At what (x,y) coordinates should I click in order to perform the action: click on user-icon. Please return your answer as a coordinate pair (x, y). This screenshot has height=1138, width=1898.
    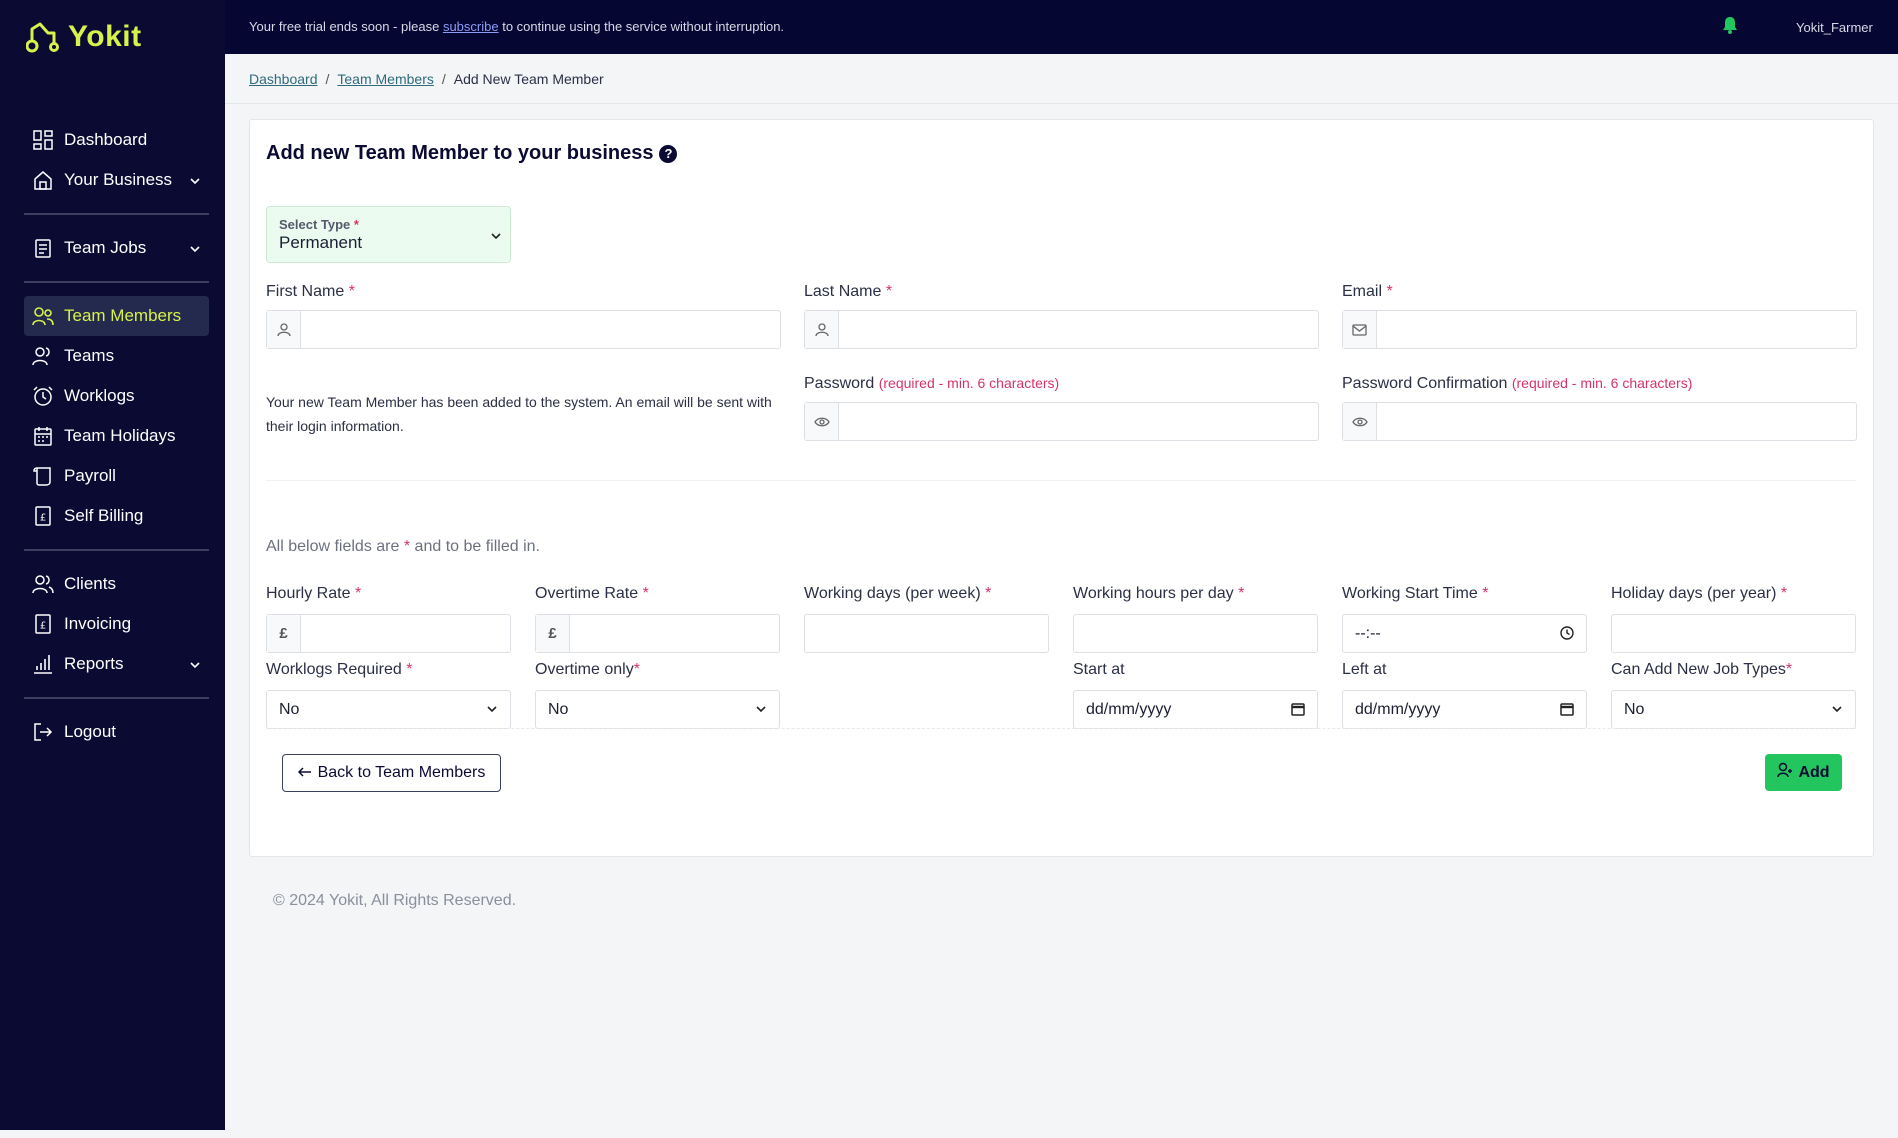
    Looking at the image, I should click on (822, 329).